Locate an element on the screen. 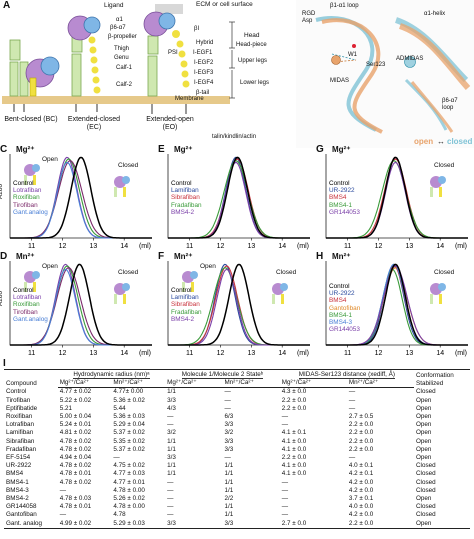  label-alpha1: α1 is located at coordinates (119, 20).